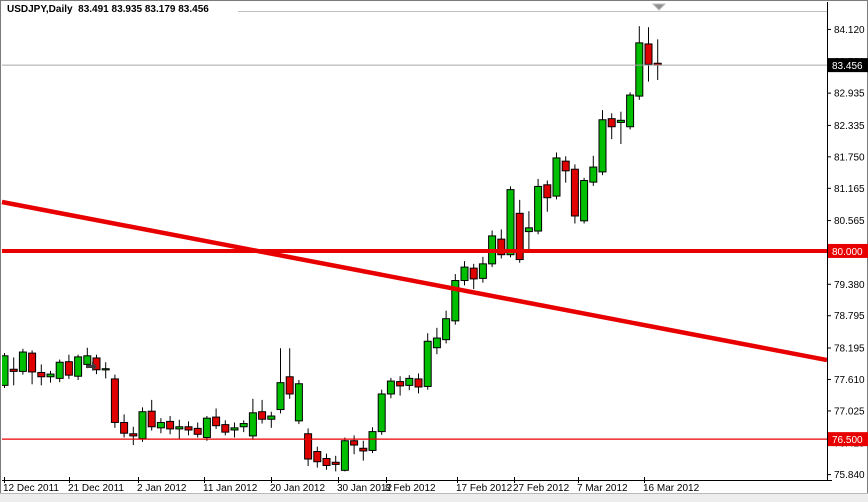 The width and height of the screenshot is (868, 502). What do you see at coordinates (849, 348) in the screenshot?
I see `price-tick-label: 78.195` at bounding box center [849, 348].